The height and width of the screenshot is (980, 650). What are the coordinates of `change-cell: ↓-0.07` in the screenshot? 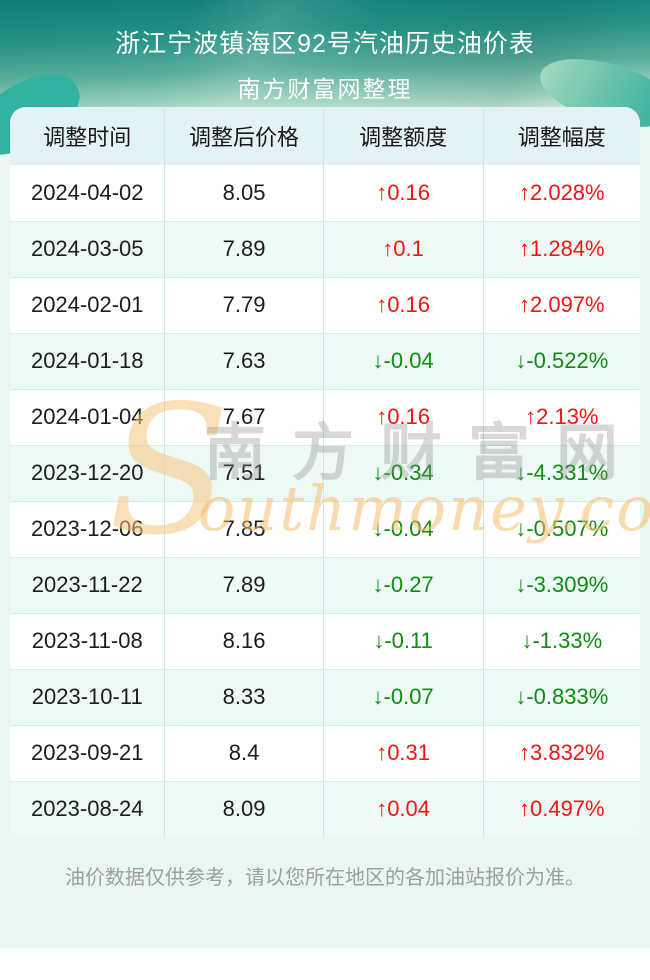 It's located at (403, 696).